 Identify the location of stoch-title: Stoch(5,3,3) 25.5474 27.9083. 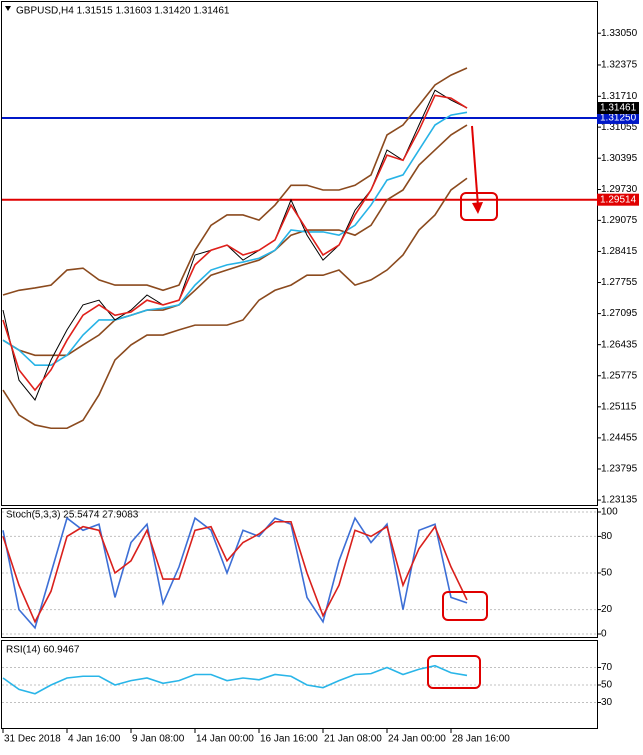
(72, 515).